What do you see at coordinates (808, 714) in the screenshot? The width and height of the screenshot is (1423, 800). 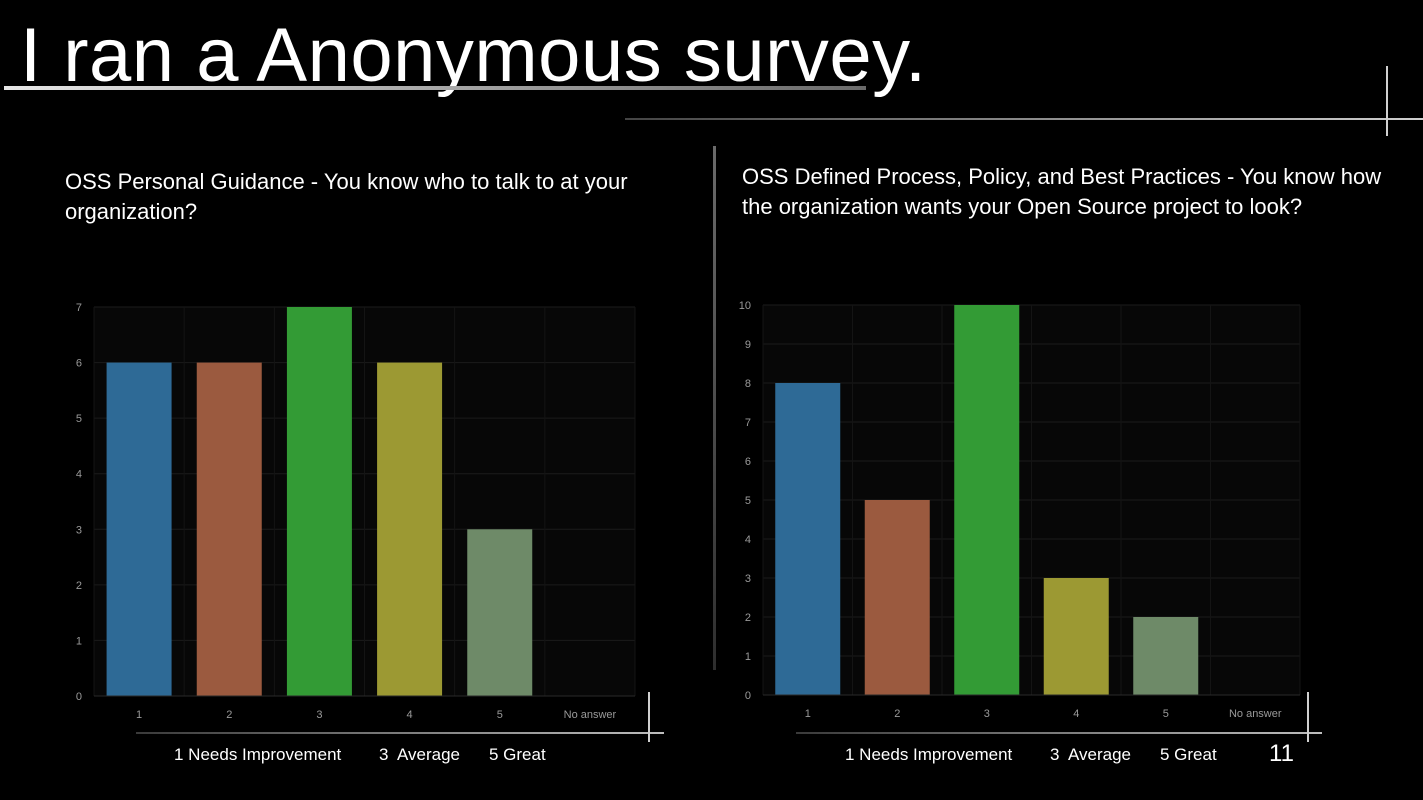 I see `right-chart-x-tick-label: 1` at bounding box center [808, 714].